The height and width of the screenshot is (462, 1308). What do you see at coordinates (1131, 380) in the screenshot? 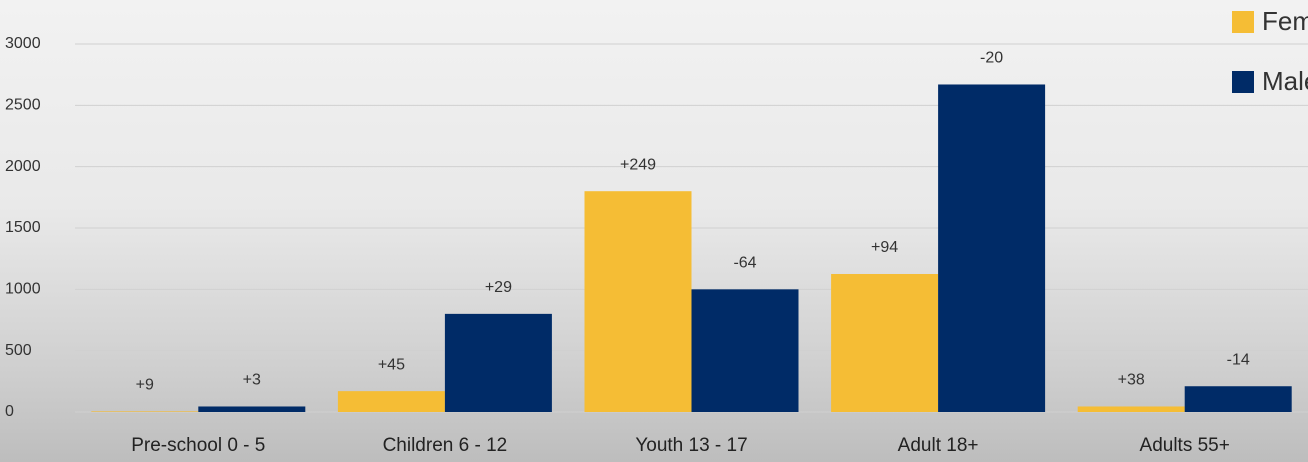
I see `data-label: +38` at bounding box center [1131, 380].